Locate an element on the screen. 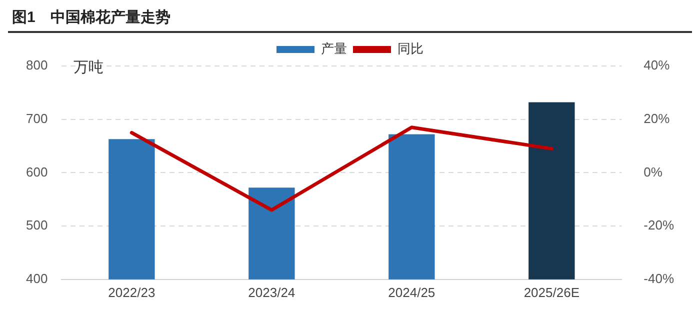  y-tick-label: 700 is located at coordinates (37, 118).